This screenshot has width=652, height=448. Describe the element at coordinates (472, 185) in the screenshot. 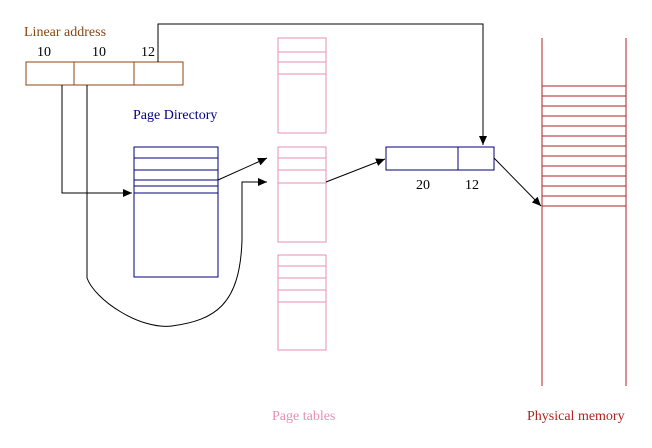

I see `page-frame-field-offset: 12` at that location.